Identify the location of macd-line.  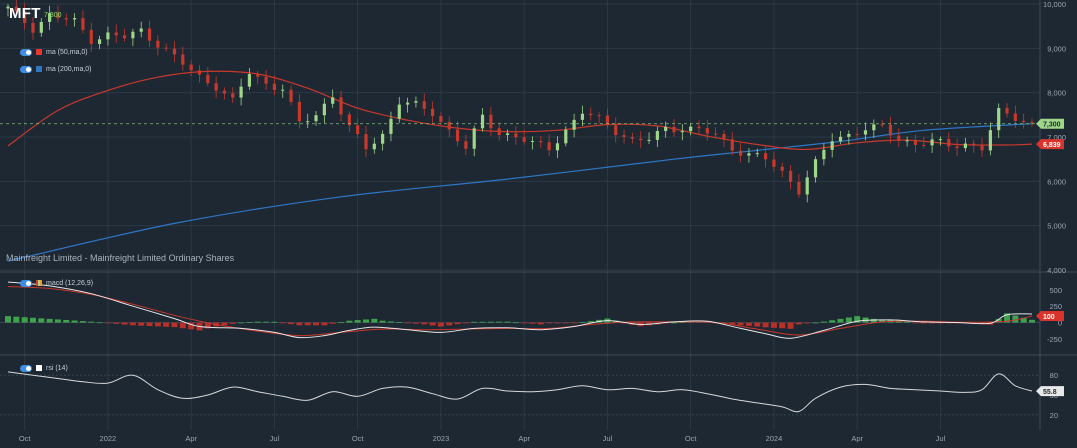
(520, 310).